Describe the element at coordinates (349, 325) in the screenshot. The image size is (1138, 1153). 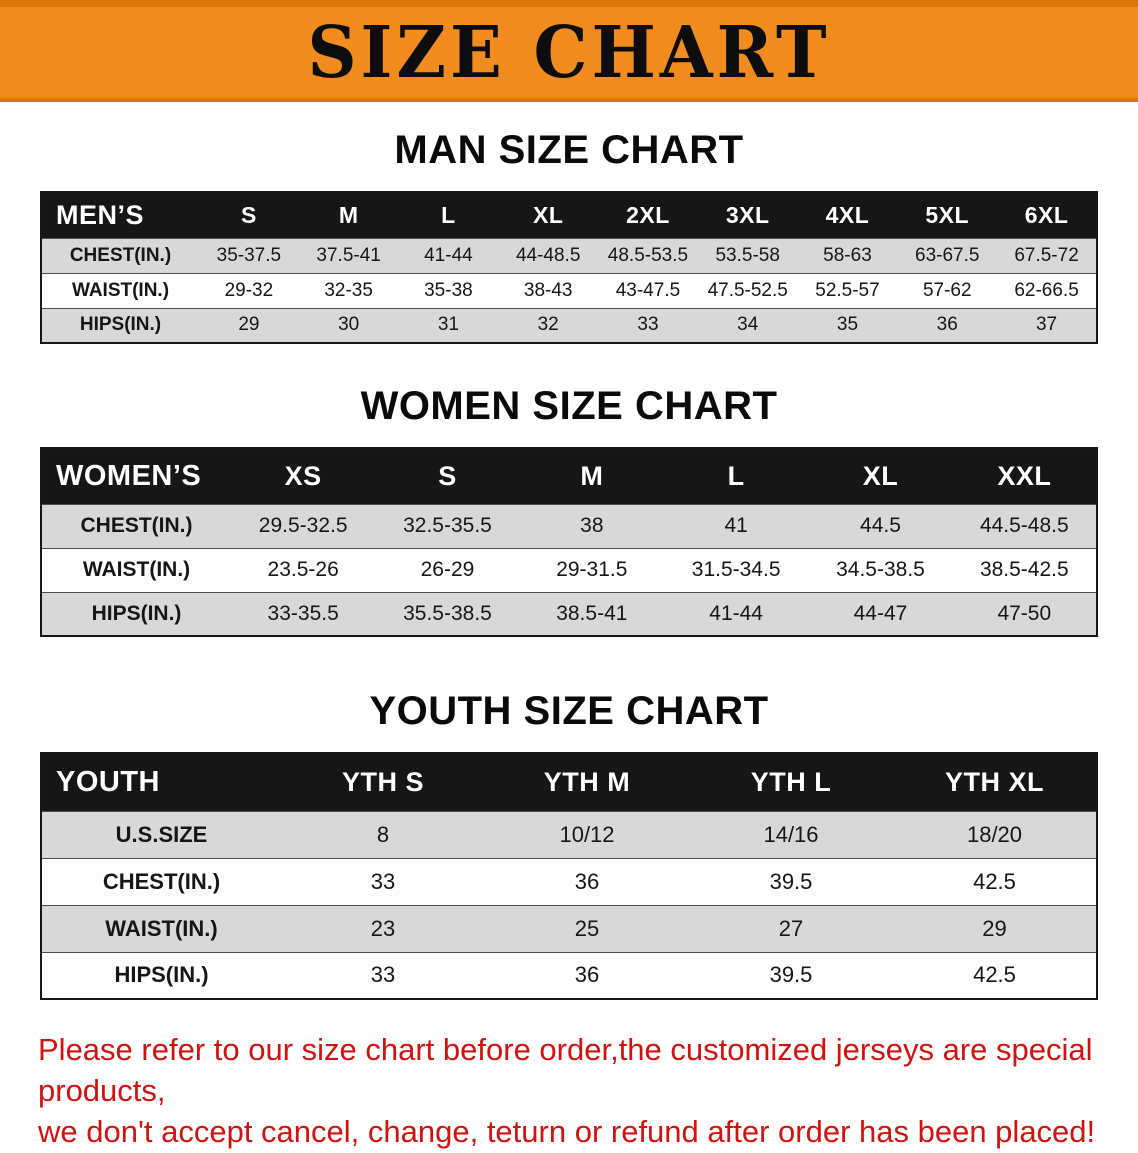
I see `size-value-cell: 30` at that location.